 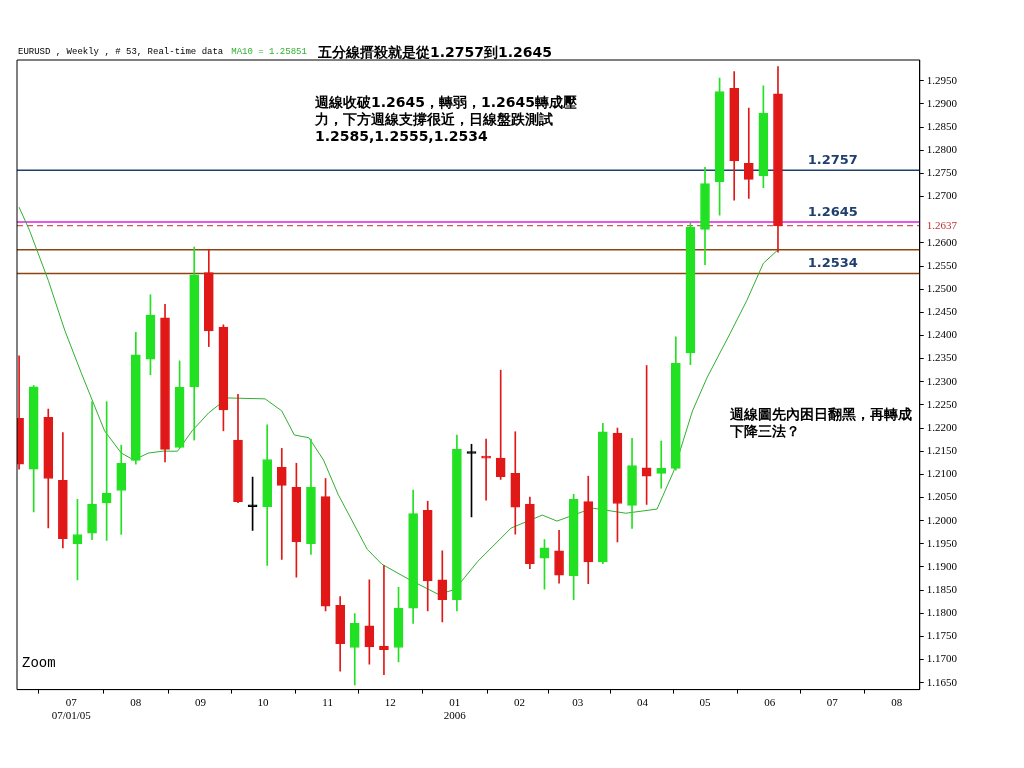 I want to click on x-tick-label: 03, so click(x=578, y=702).